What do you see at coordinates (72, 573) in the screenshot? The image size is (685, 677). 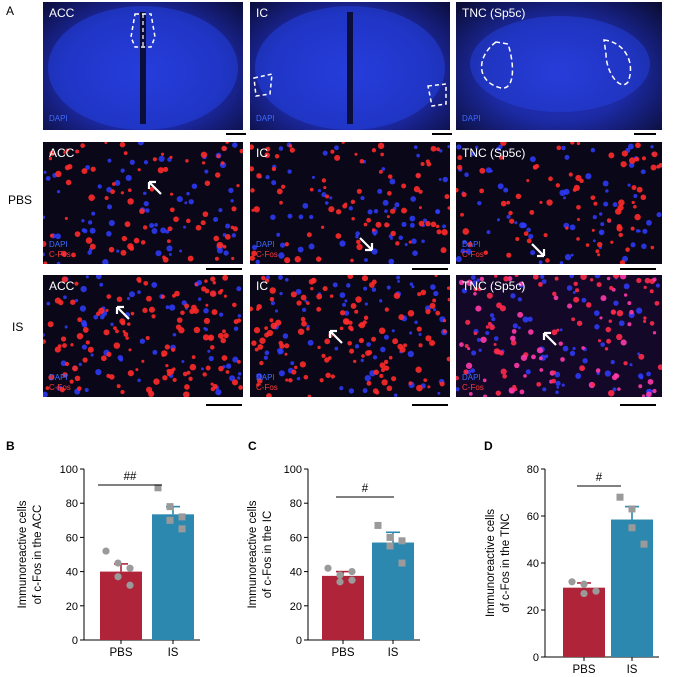 I see `y-tick-label: 40` at bounding box center [72, 573].